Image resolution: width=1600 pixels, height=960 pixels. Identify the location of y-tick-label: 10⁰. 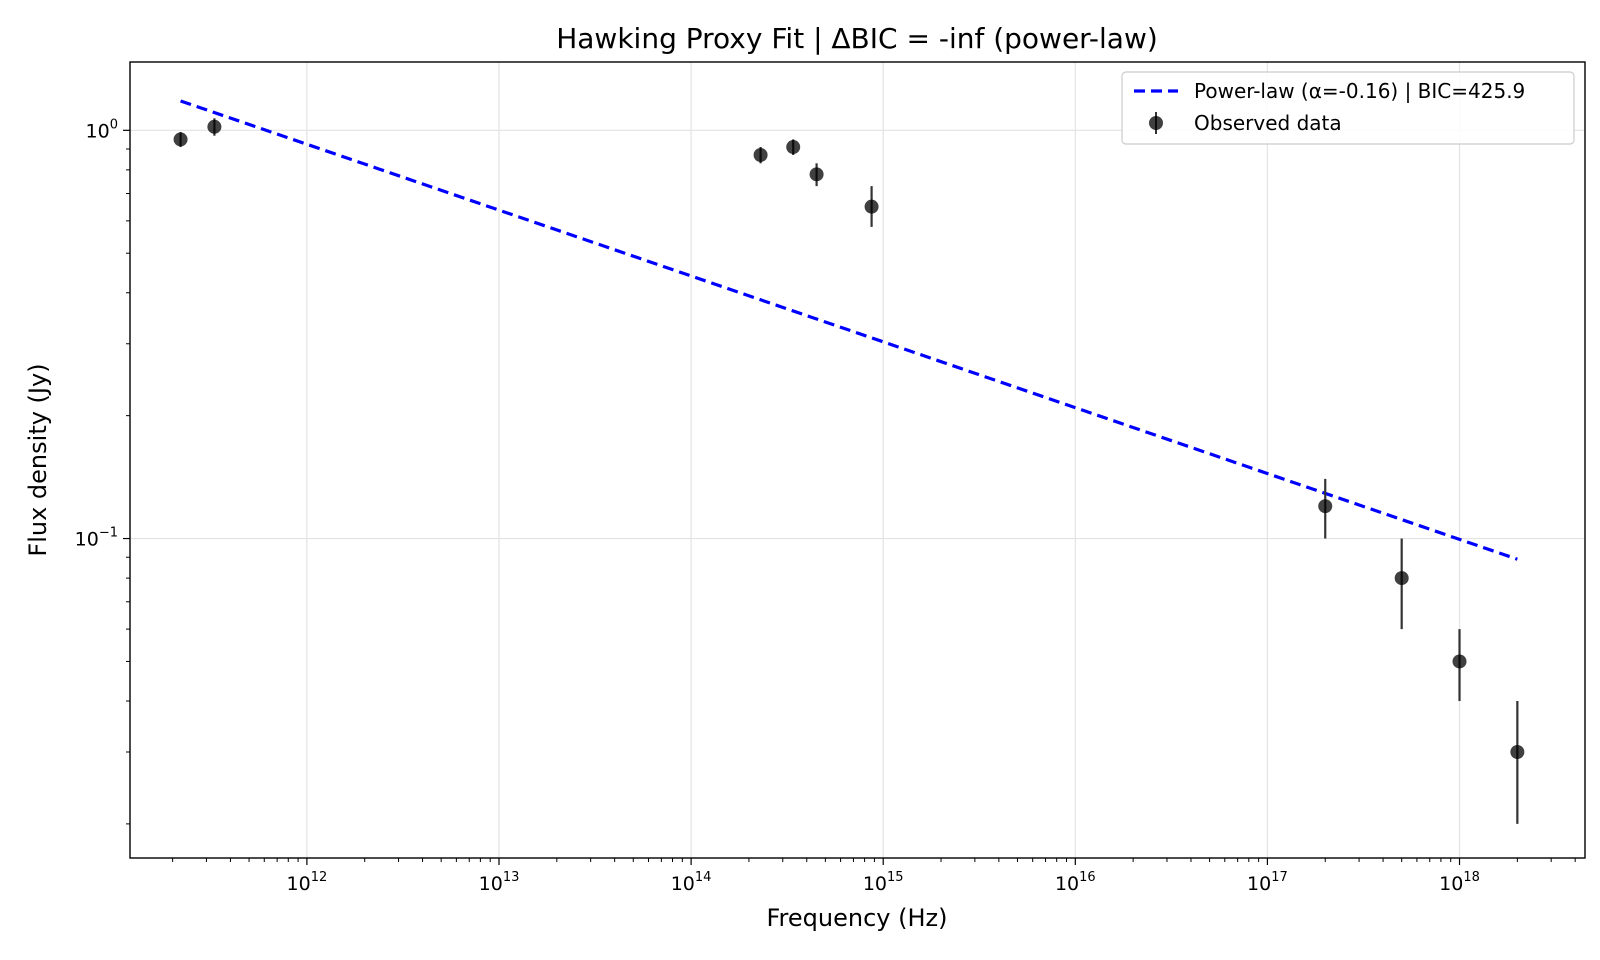
(102, 129).